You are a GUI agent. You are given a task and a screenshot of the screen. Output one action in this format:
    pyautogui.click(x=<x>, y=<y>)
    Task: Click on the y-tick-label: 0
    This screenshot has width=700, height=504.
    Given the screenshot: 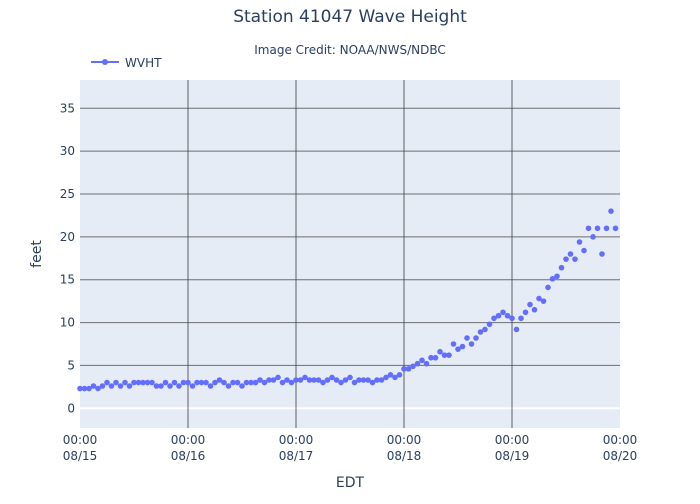 What is the action you would take?
    pyautogui.click(x=71, y=408)
    